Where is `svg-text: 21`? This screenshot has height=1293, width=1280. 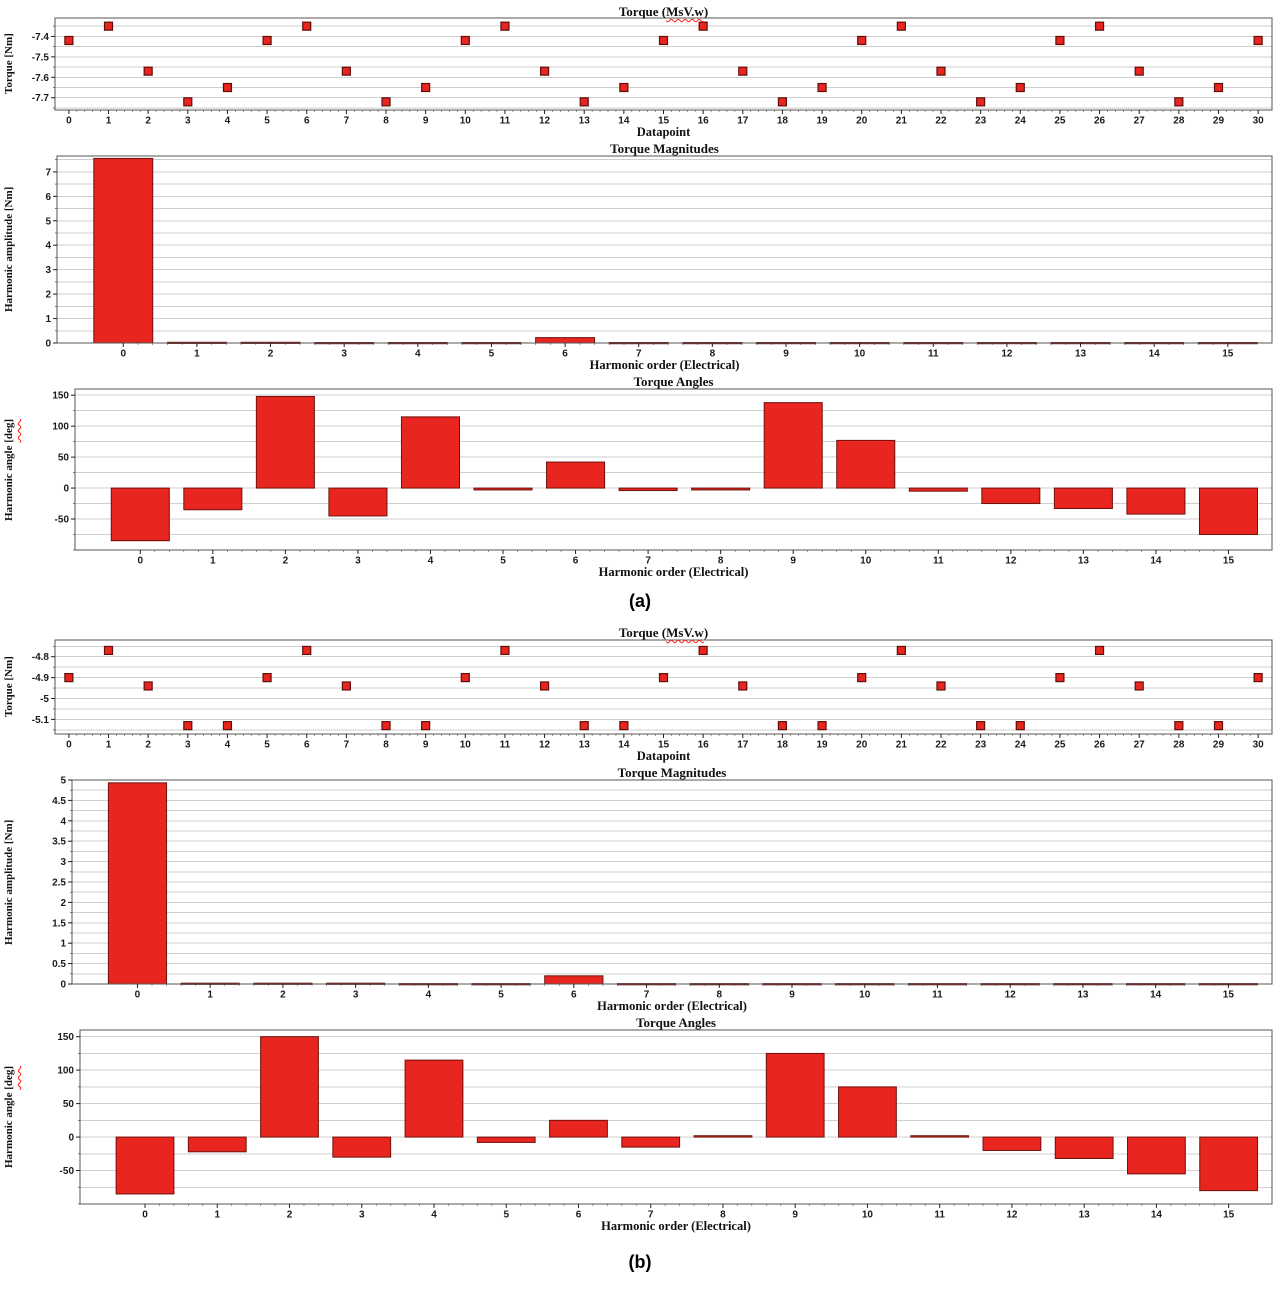 svg-text: 21 is located at coordinates (902, 121).